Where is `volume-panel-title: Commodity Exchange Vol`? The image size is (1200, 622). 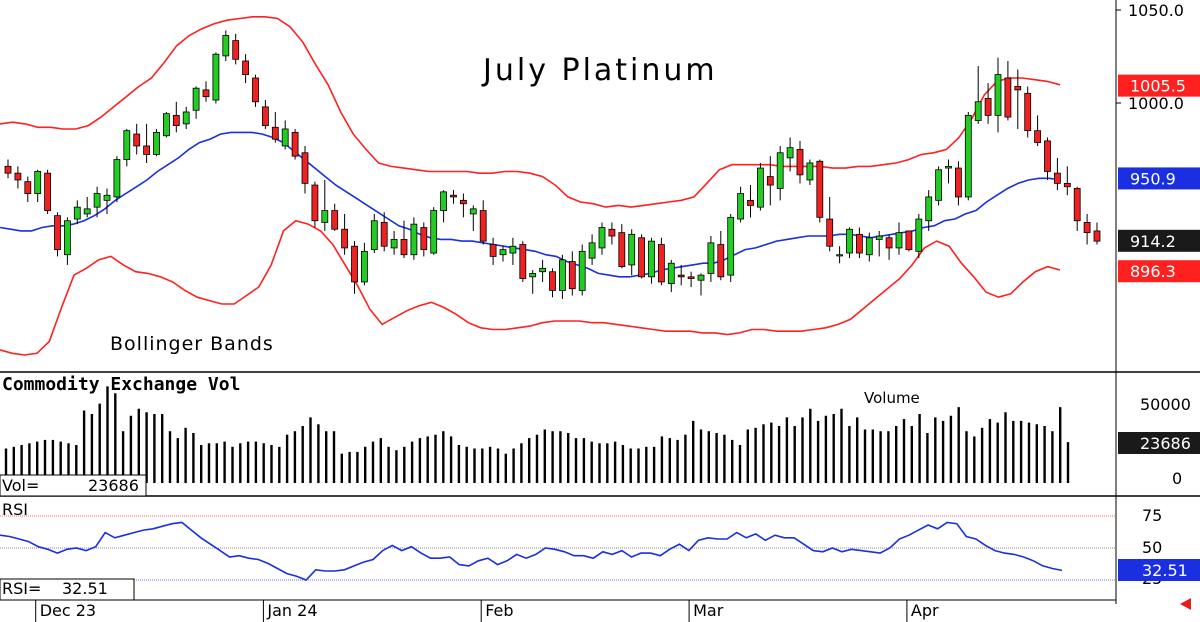 volume-panel-title: Commodity Exchange Vol is located at coordinates (121, 384).